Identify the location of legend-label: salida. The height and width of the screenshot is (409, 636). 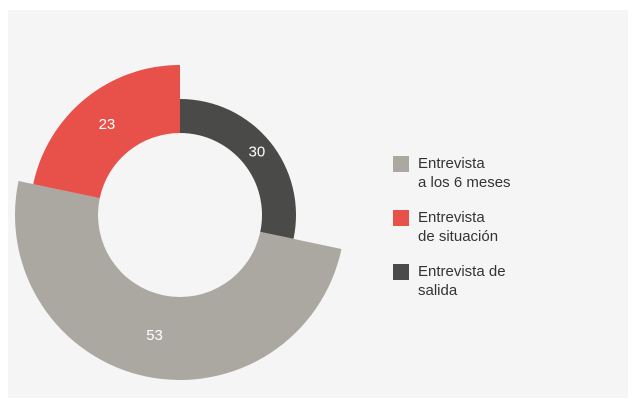
(438, 290).